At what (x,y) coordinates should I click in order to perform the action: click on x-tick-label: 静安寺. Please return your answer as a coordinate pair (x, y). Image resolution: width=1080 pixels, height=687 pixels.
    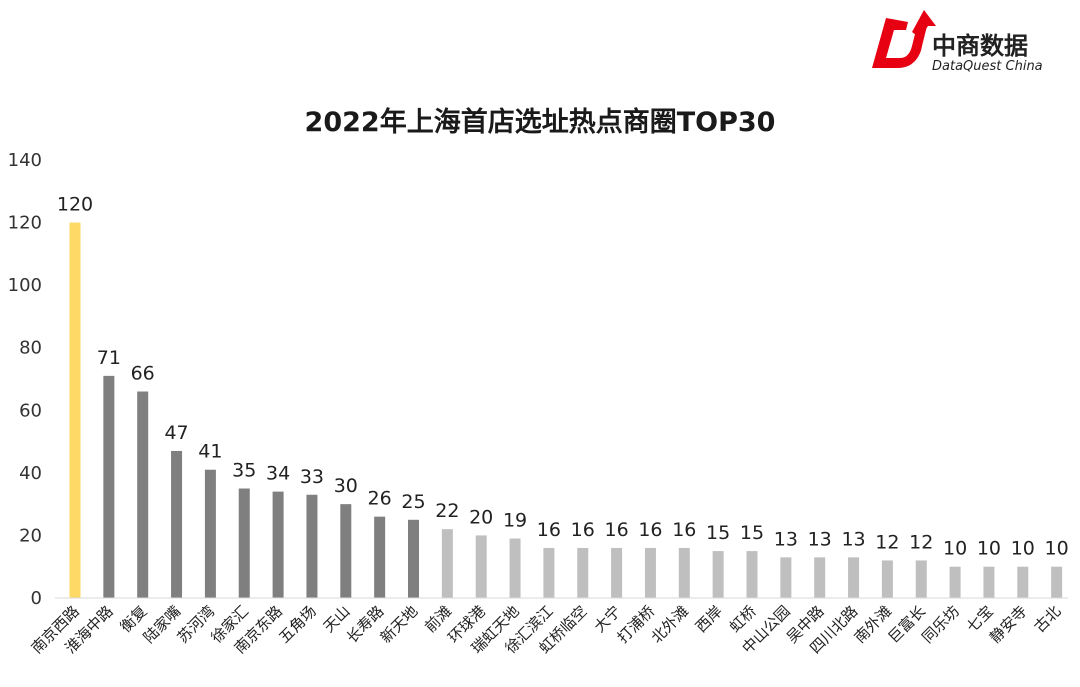
    Looking at the image, I should click on (1008, 624).